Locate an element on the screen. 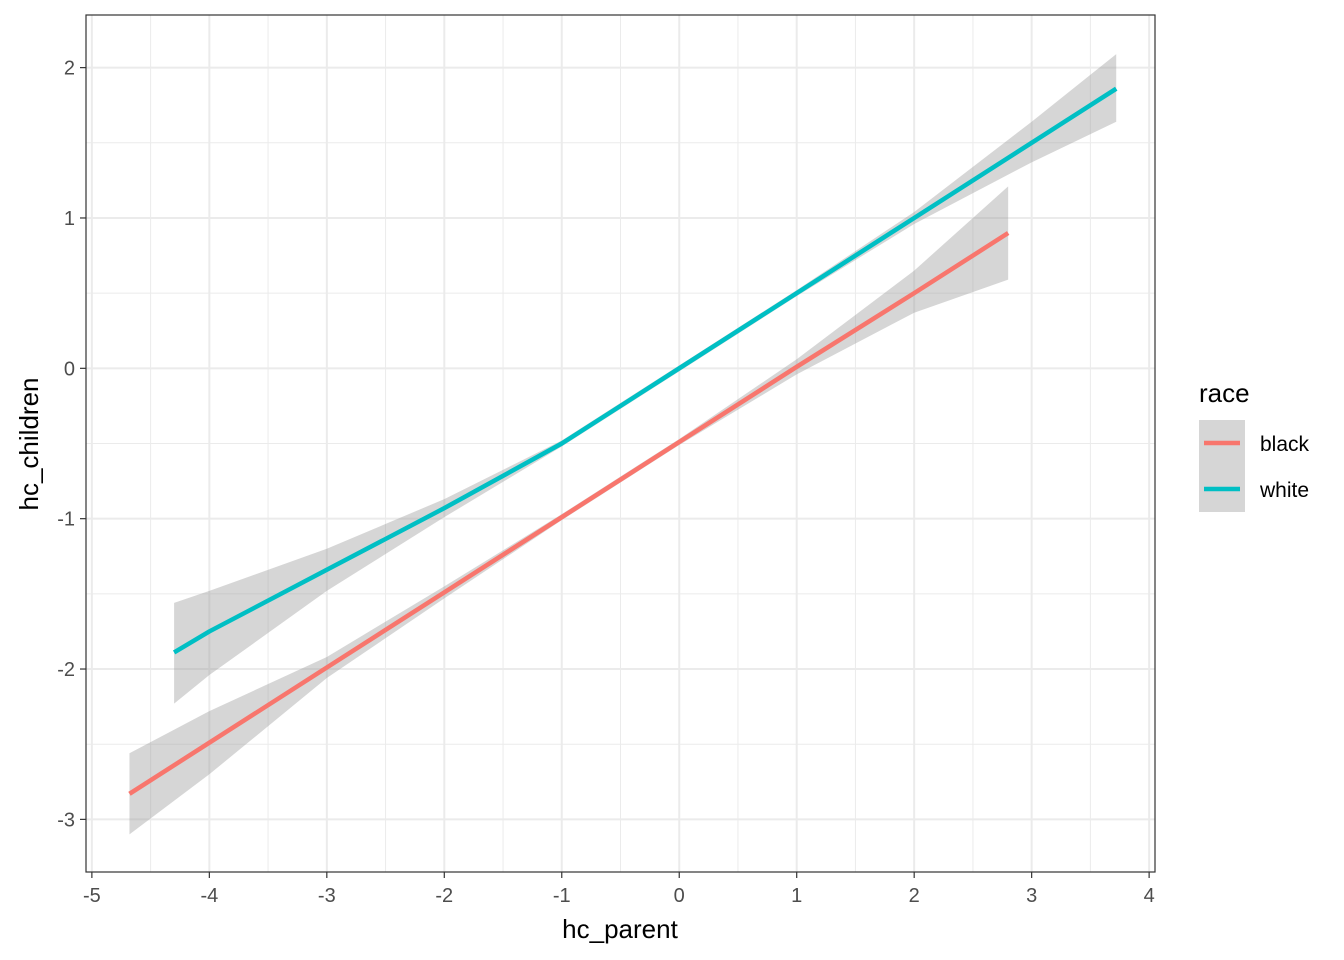 This screenshot has width=1344, height=960. x-tick-label: -2 is located at coordinates (444, 896).